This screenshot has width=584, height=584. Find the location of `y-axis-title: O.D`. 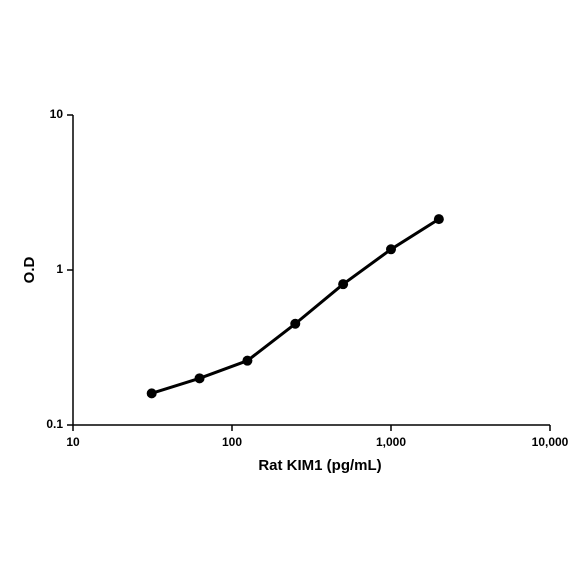

y-axis-title: O.D is located at coordinates (29, 270).